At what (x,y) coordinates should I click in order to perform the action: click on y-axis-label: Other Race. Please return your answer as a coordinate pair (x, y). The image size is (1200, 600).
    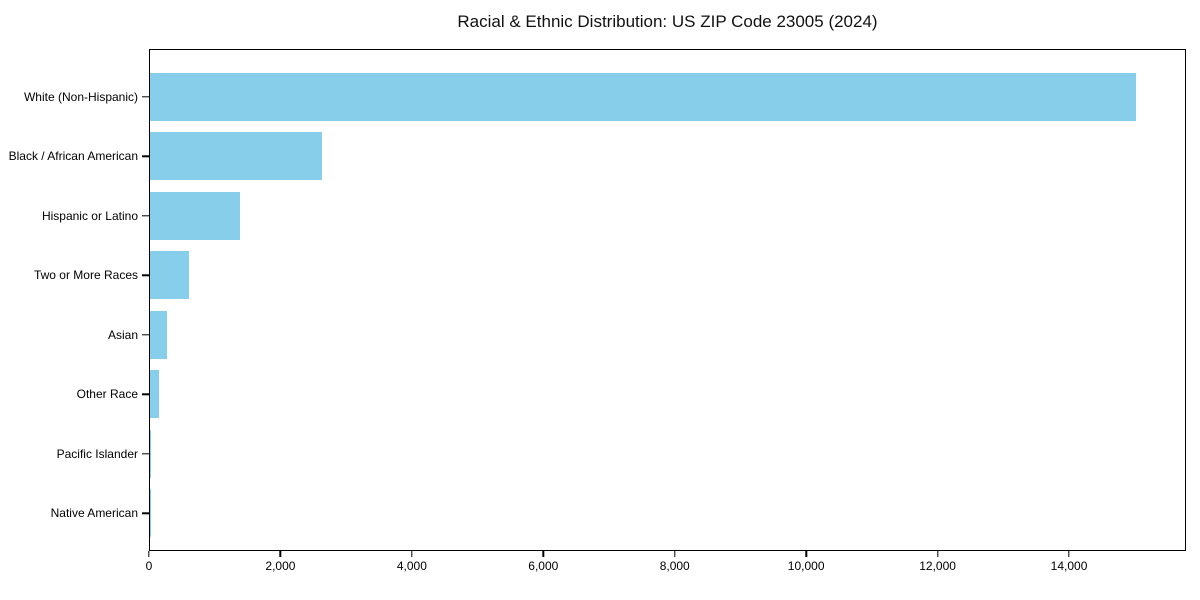
    Looking at the image, I should click on (107, 394).